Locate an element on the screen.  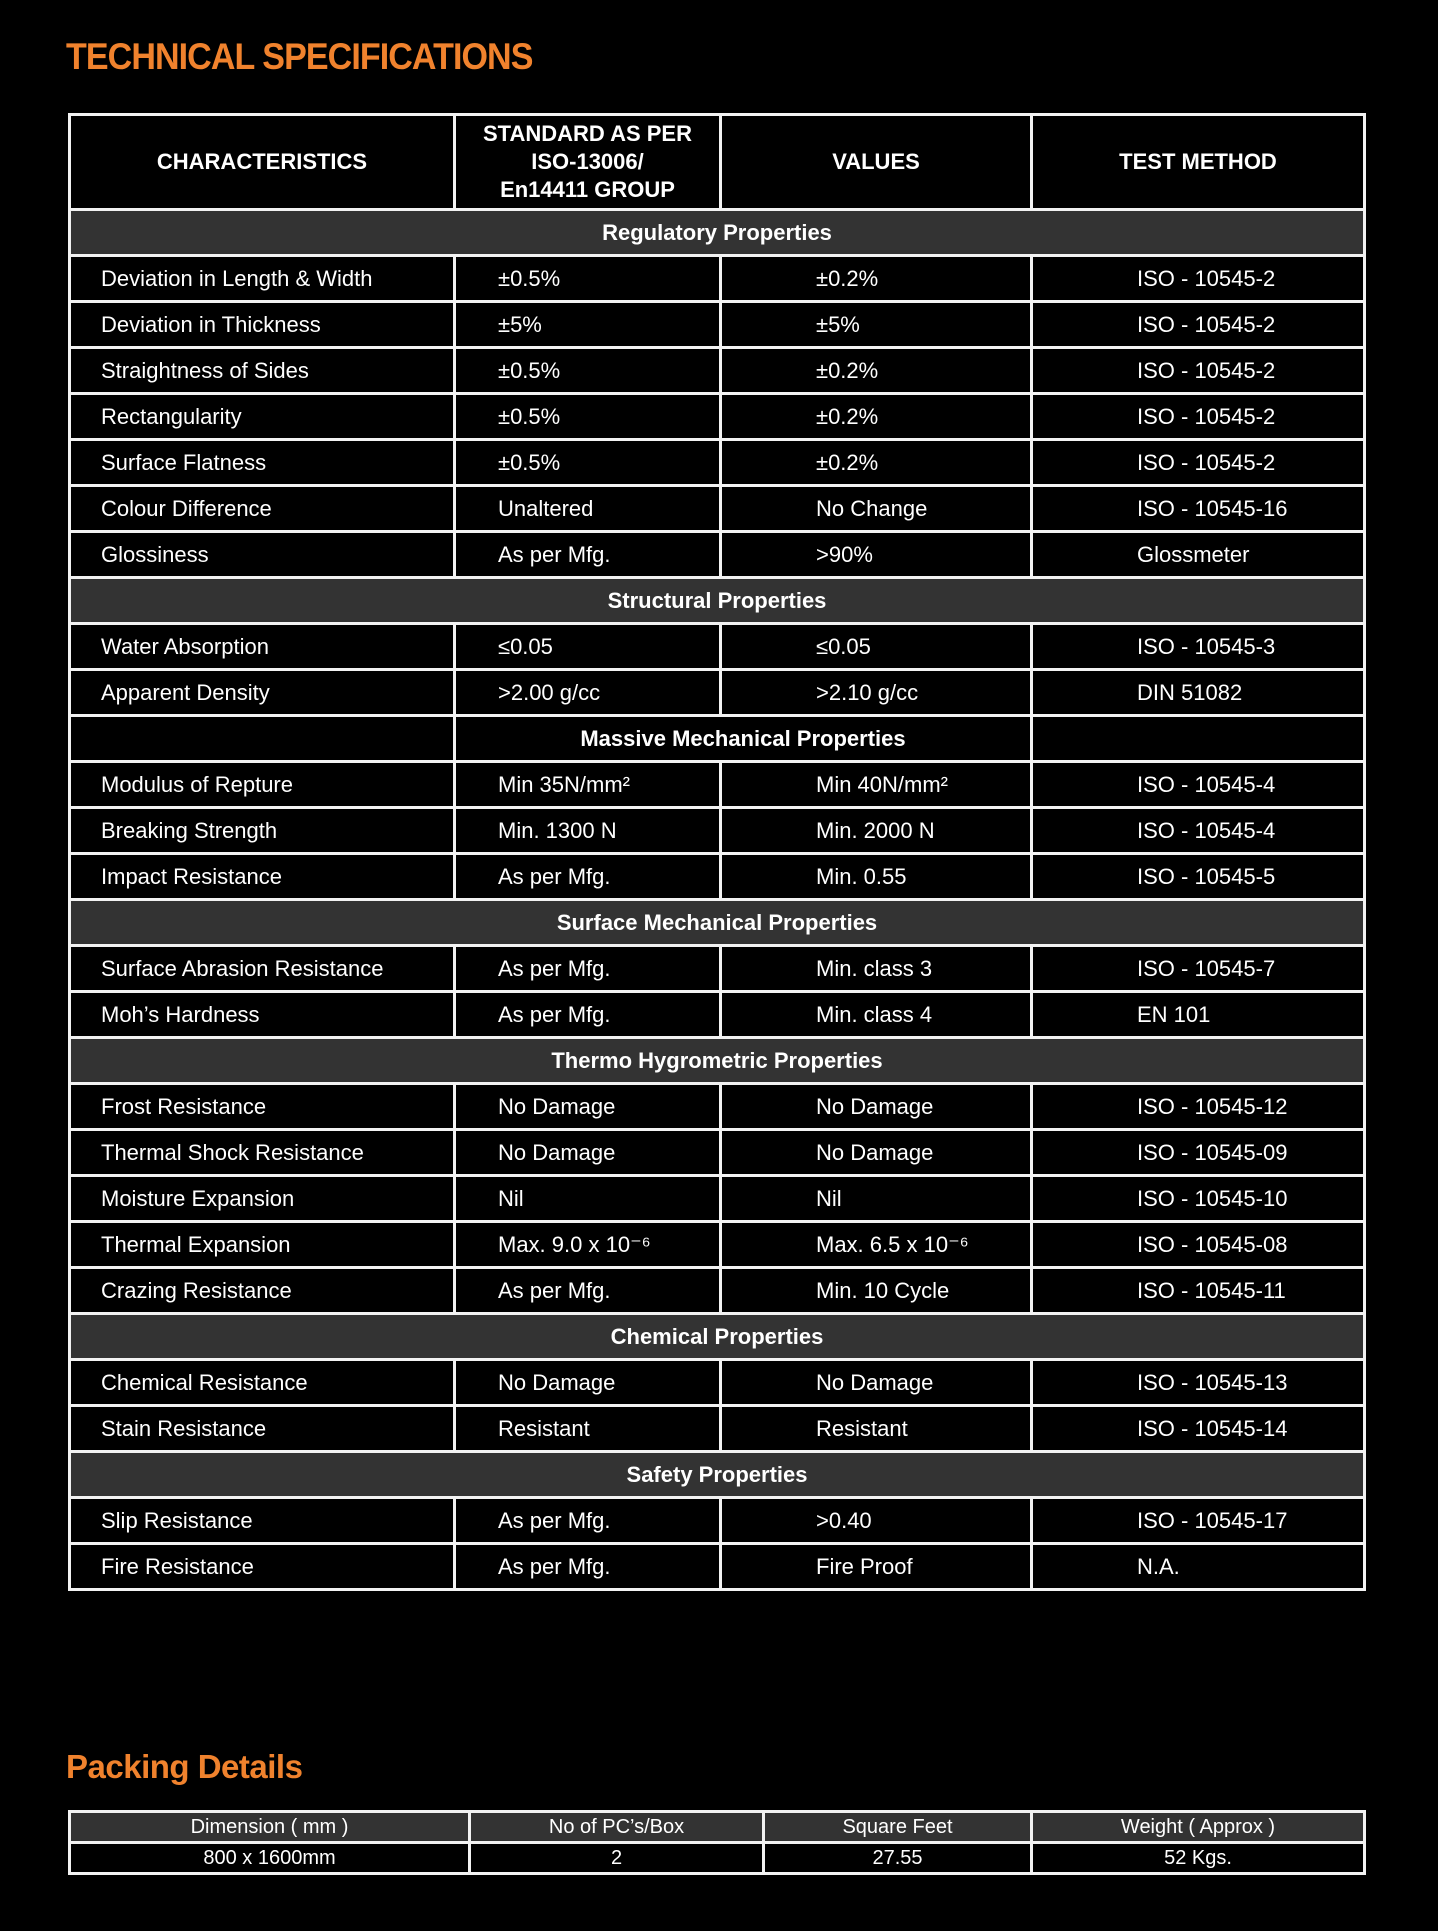
standard-value-cell: Nil is located at coordinates (587, 1198).